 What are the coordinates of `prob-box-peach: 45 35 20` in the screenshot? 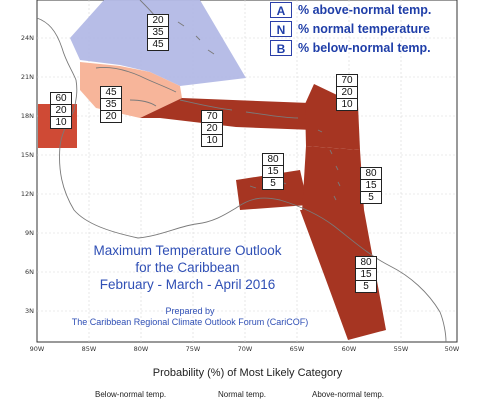 It's located at (111, 104).